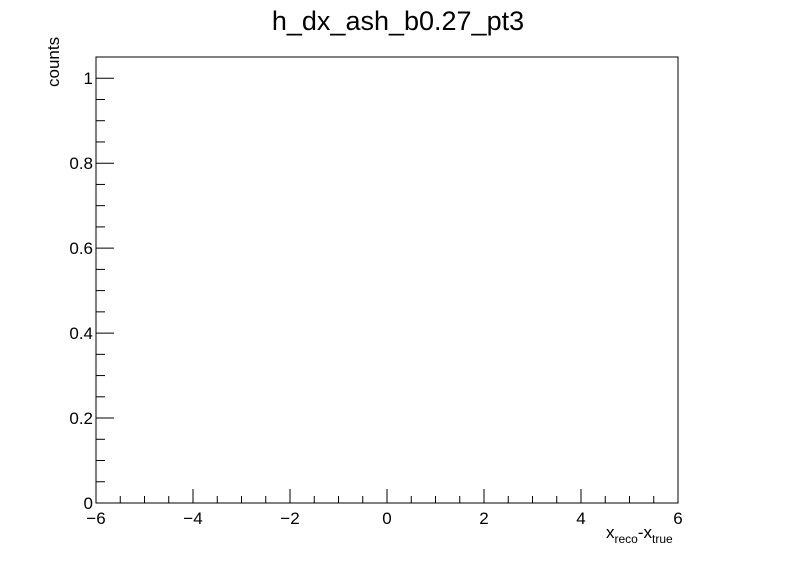 Image resolution: width=796 pixels, height=572 pixels. Describe the element at coordinates (95, 518) in the screenshot. I see `x-tick-label: −6` at that location.